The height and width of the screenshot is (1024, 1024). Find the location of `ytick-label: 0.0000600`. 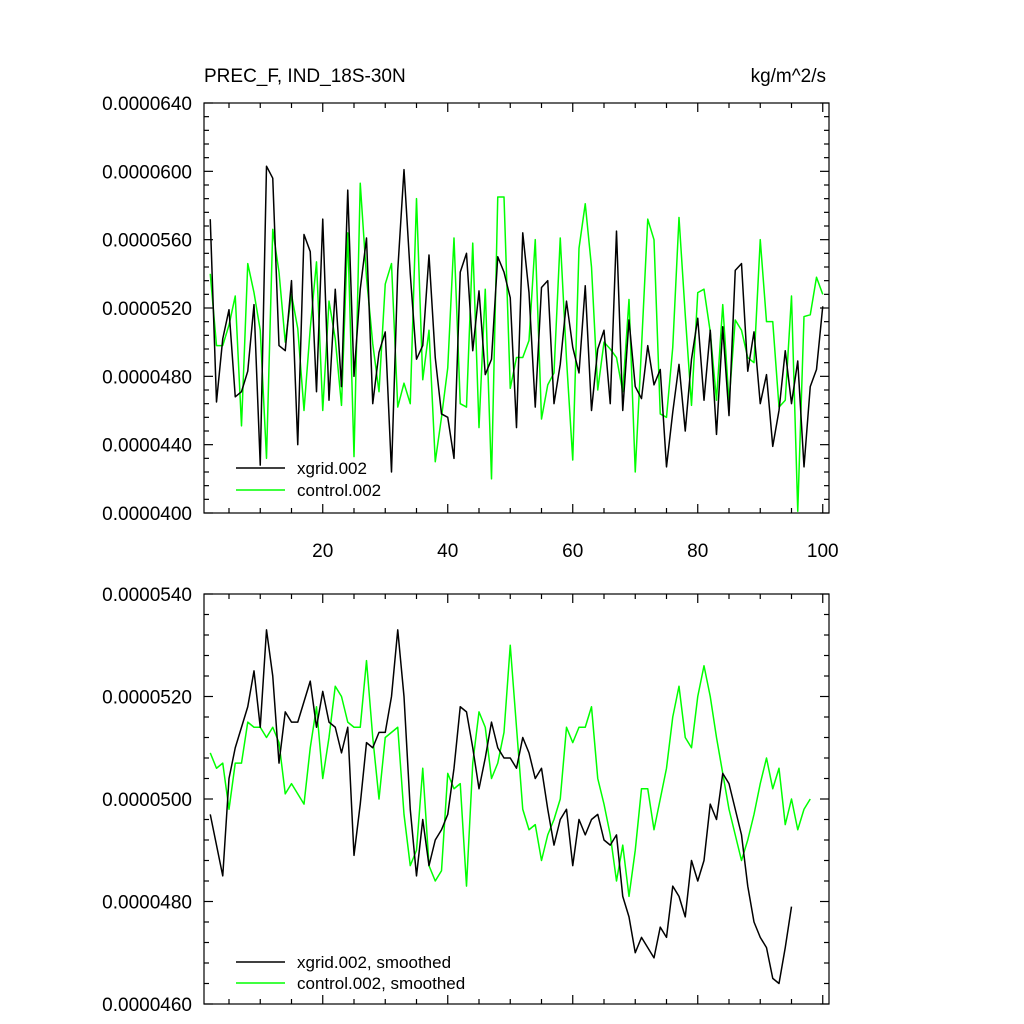

ytick-label: 0.0000600 is located at coordinates (147, 172).